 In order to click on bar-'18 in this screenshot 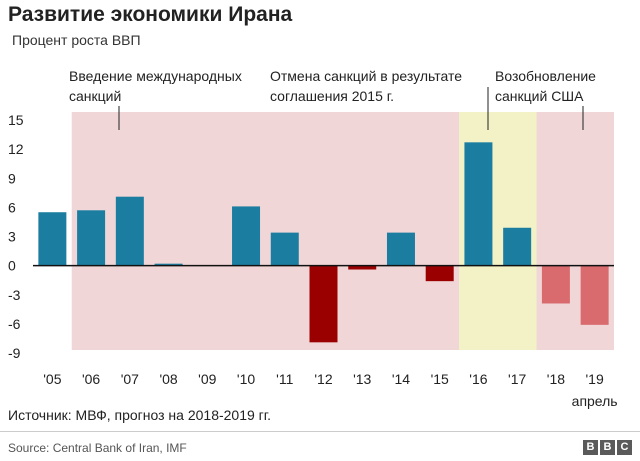, I will do `click(555, 284)`.